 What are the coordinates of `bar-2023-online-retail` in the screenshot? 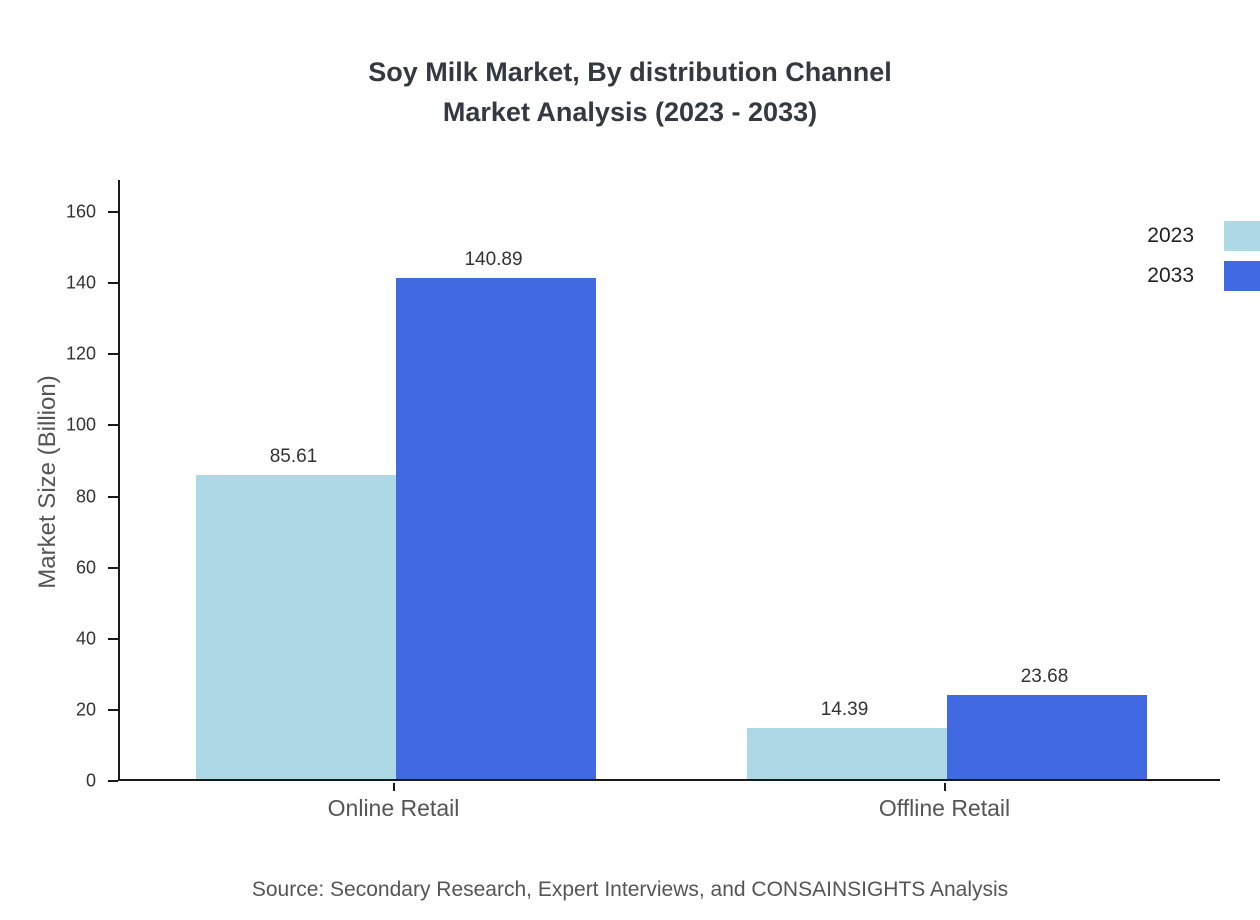 It's located at (295, 626).